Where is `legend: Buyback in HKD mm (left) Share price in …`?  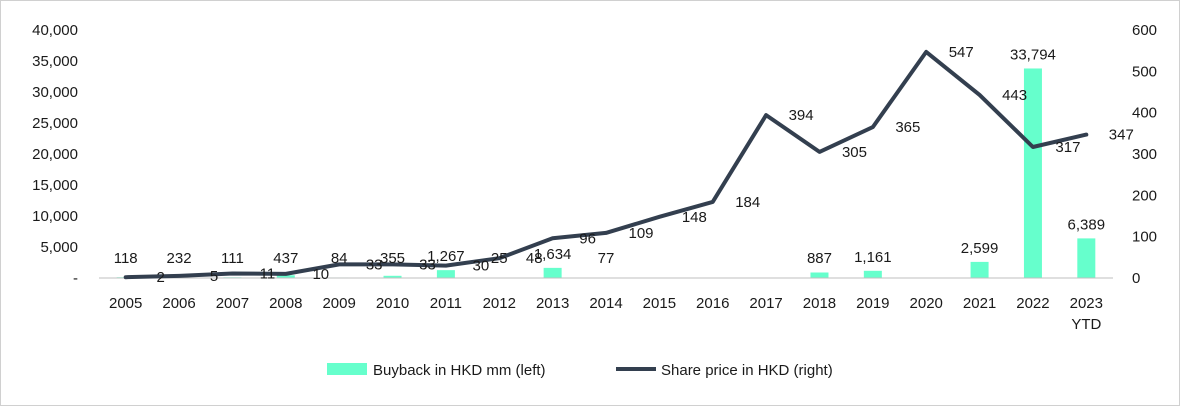 legend: Buyback in HKD mm (left) Share price in … is located at coordinates (580, 370).